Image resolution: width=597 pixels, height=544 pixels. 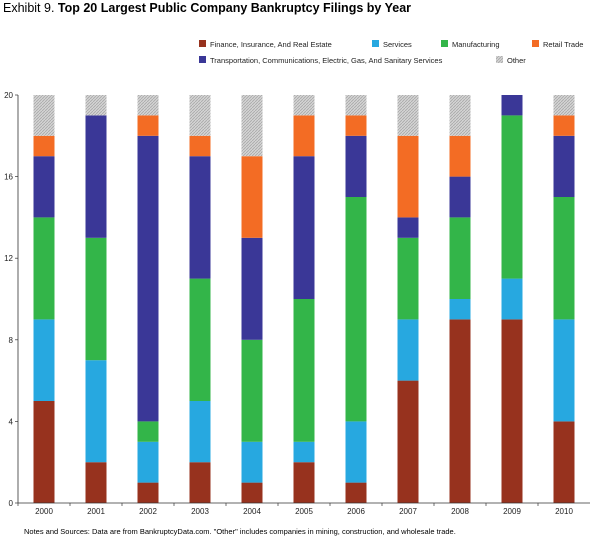 What do you see at coordinates (444, 43) in the screenshot?
I see `legend-swatch-manufacturing` at bounding box center [444, 43].